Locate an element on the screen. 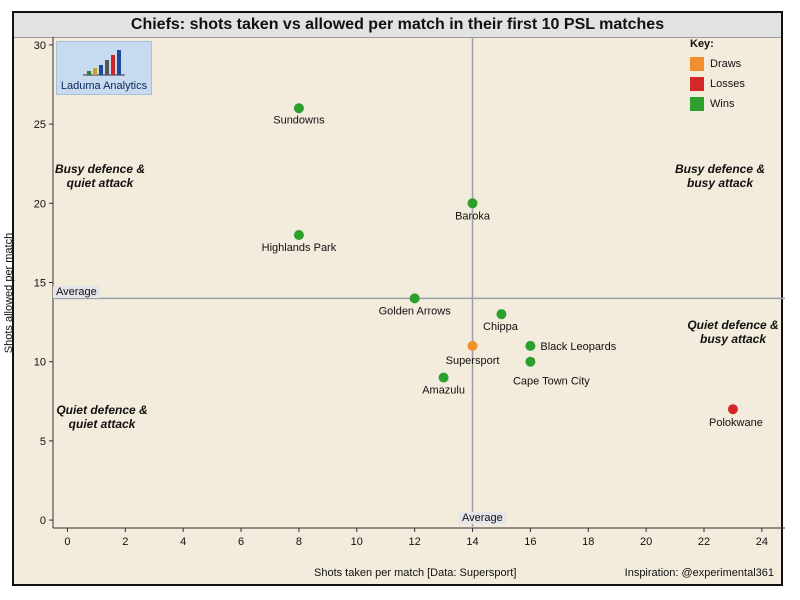 The image size is (800, 600). quadrant-label-bottom-right: Quiet defence & busy attack is located at coordinates (733, 332).